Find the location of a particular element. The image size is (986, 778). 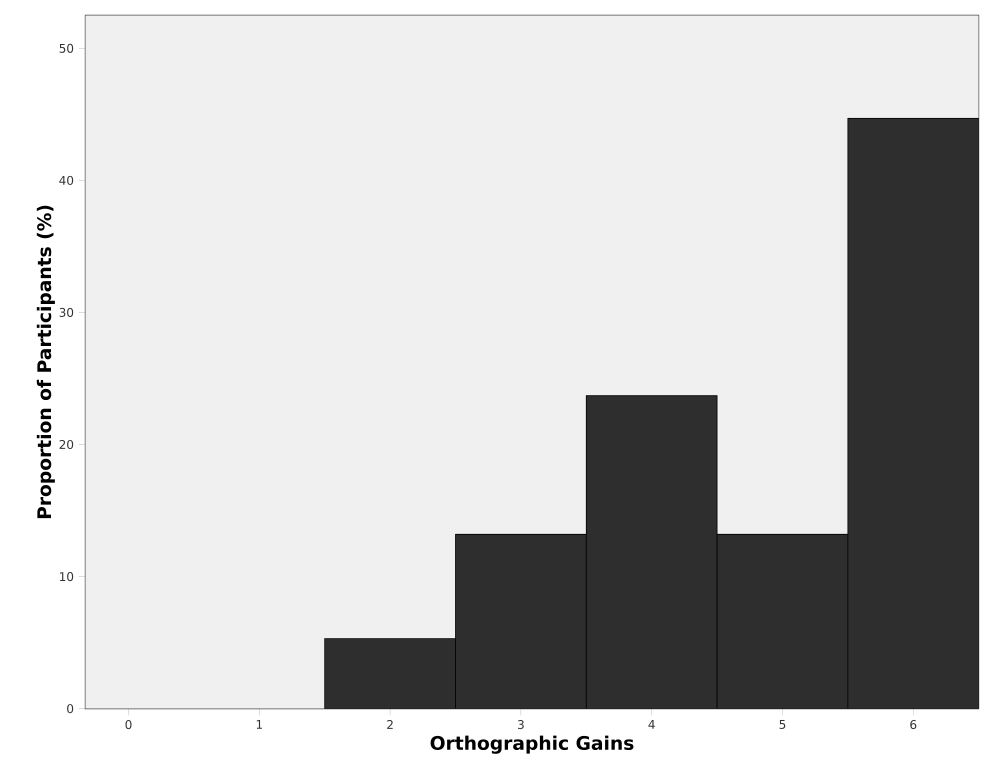

y-tick-label: 0 is located at coordinates (70, 709).